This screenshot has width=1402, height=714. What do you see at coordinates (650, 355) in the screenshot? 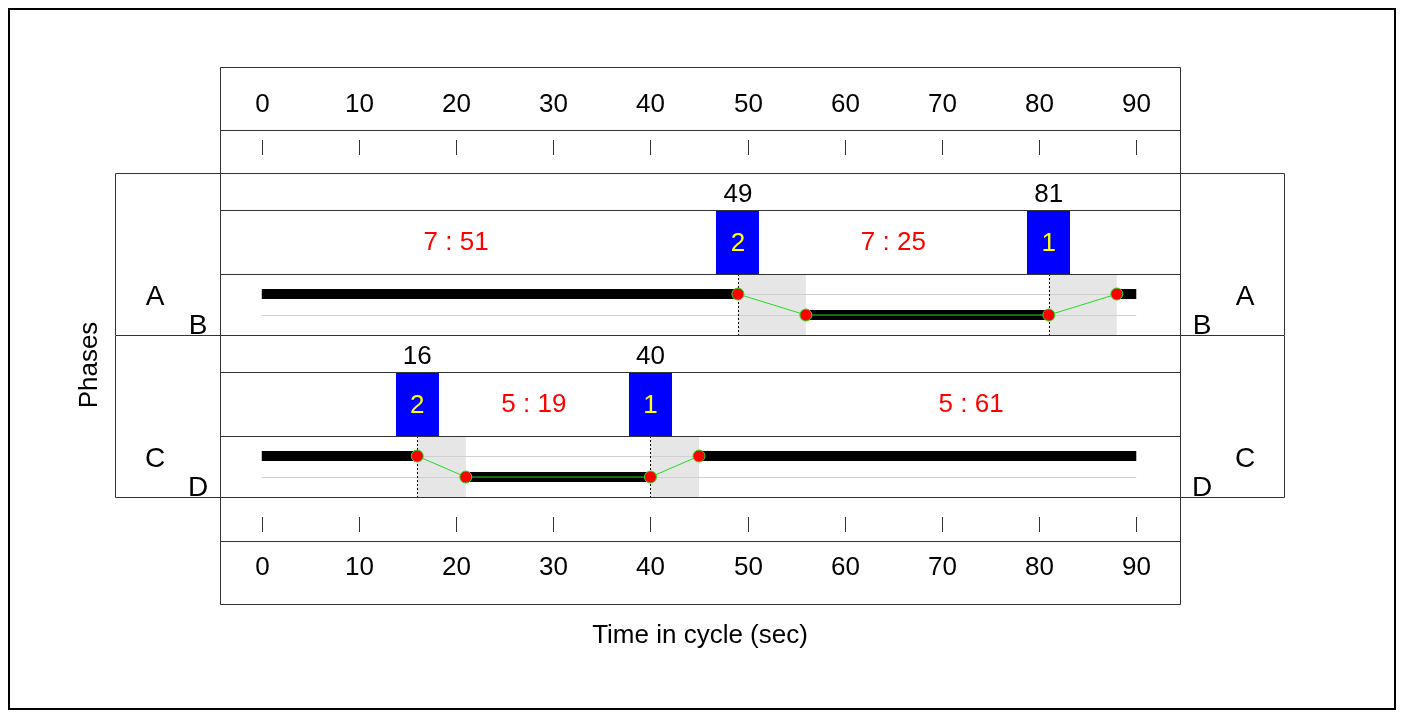
I see `ref-line-label: 40` at bounding box center [650, 355].